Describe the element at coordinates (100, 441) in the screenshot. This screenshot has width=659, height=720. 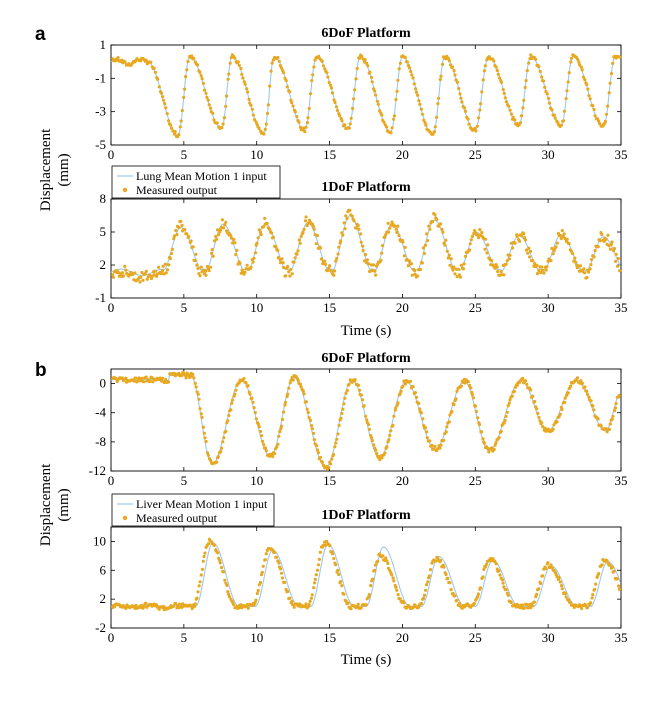
I see `y-tick-label: -8` at that location.